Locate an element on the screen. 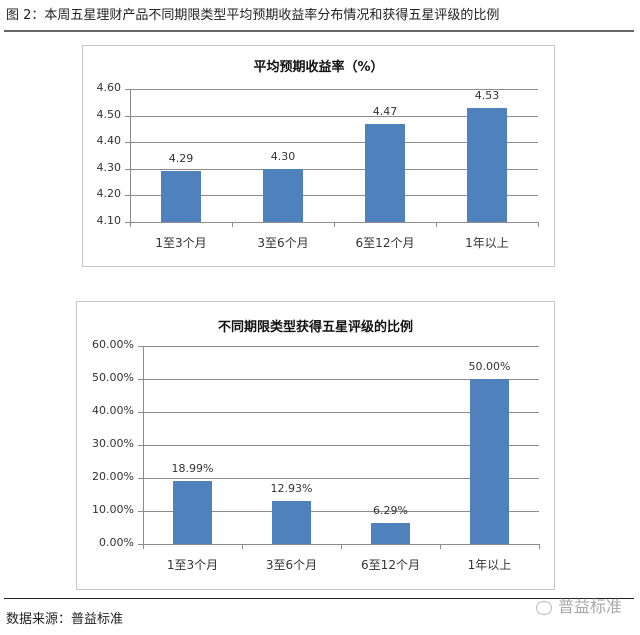 Image resolution: width=640 pixels, height=635 pixels. bar-value-label: 50.00% is located at coordinates (489, 366).